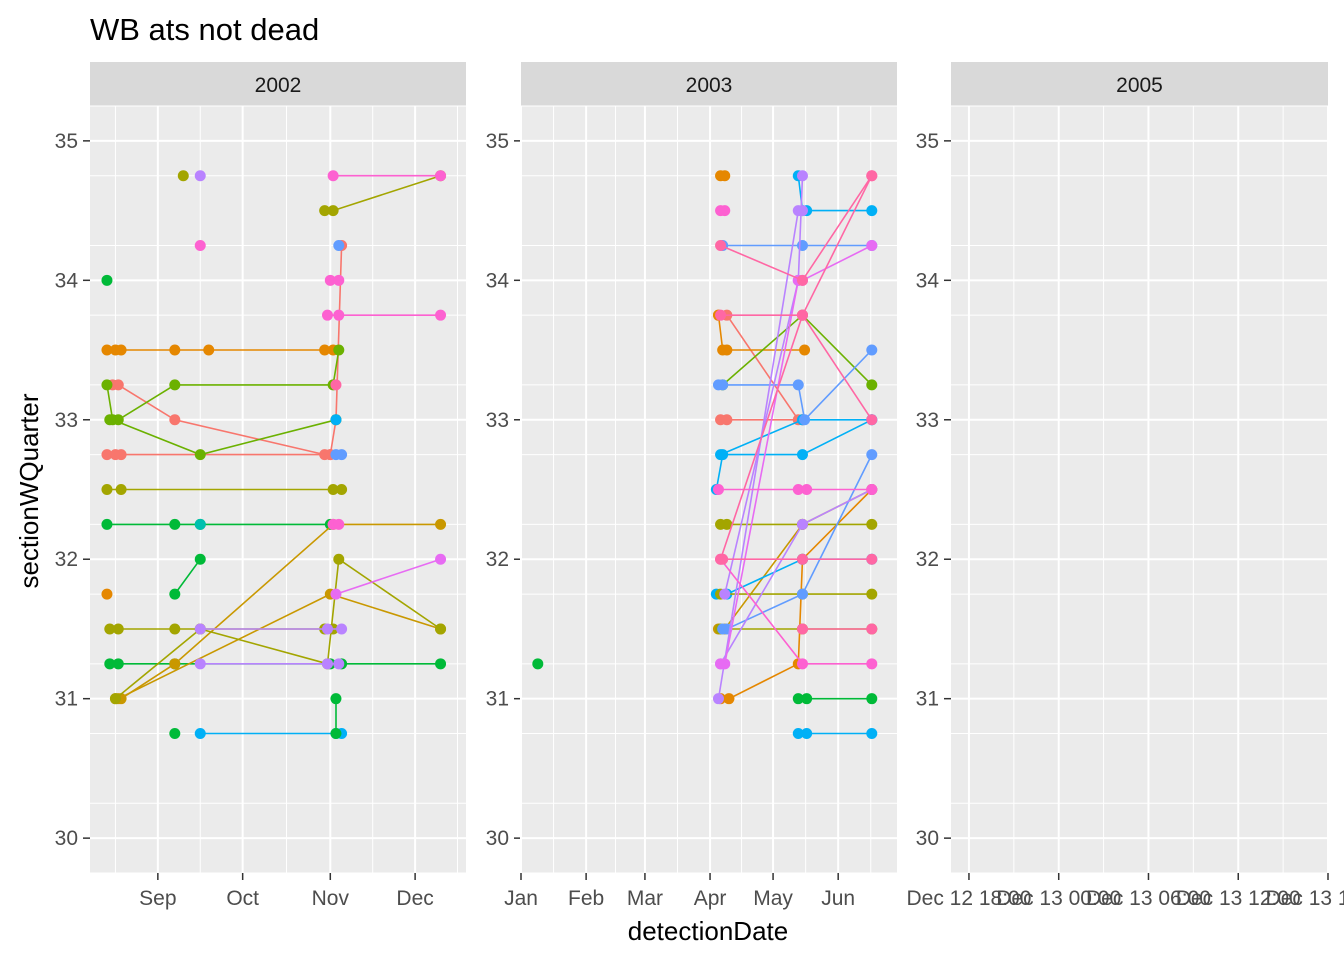 The height and width of the screenshot is (960, 1344). What do you see at coordinates (66, 420) in the screenshot?
I see `y-tick-label: 33` at bounding box center [66, 420].